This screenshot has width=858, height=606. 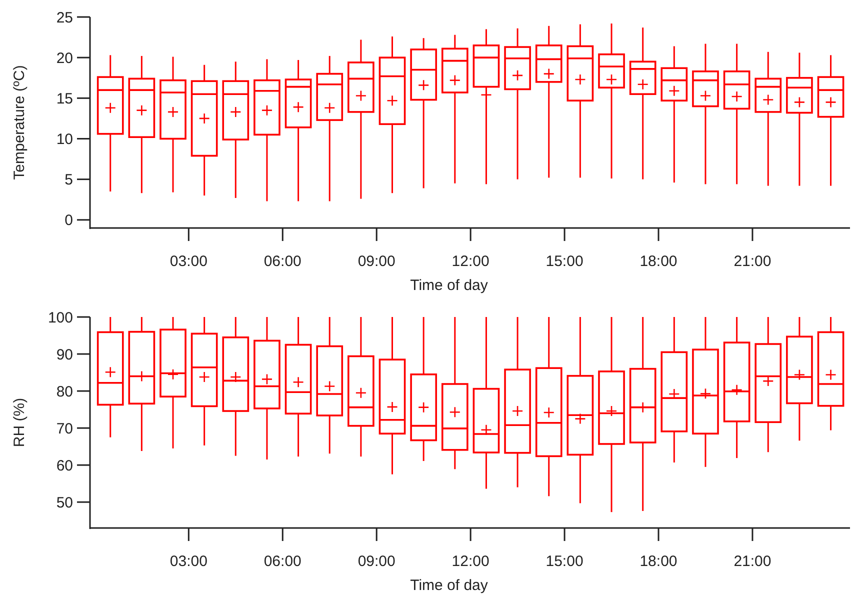 What do you see at coordinates (64, 391) in the screenshot?
I see `y-tick-label: 80` at bounding box center [64, 391].